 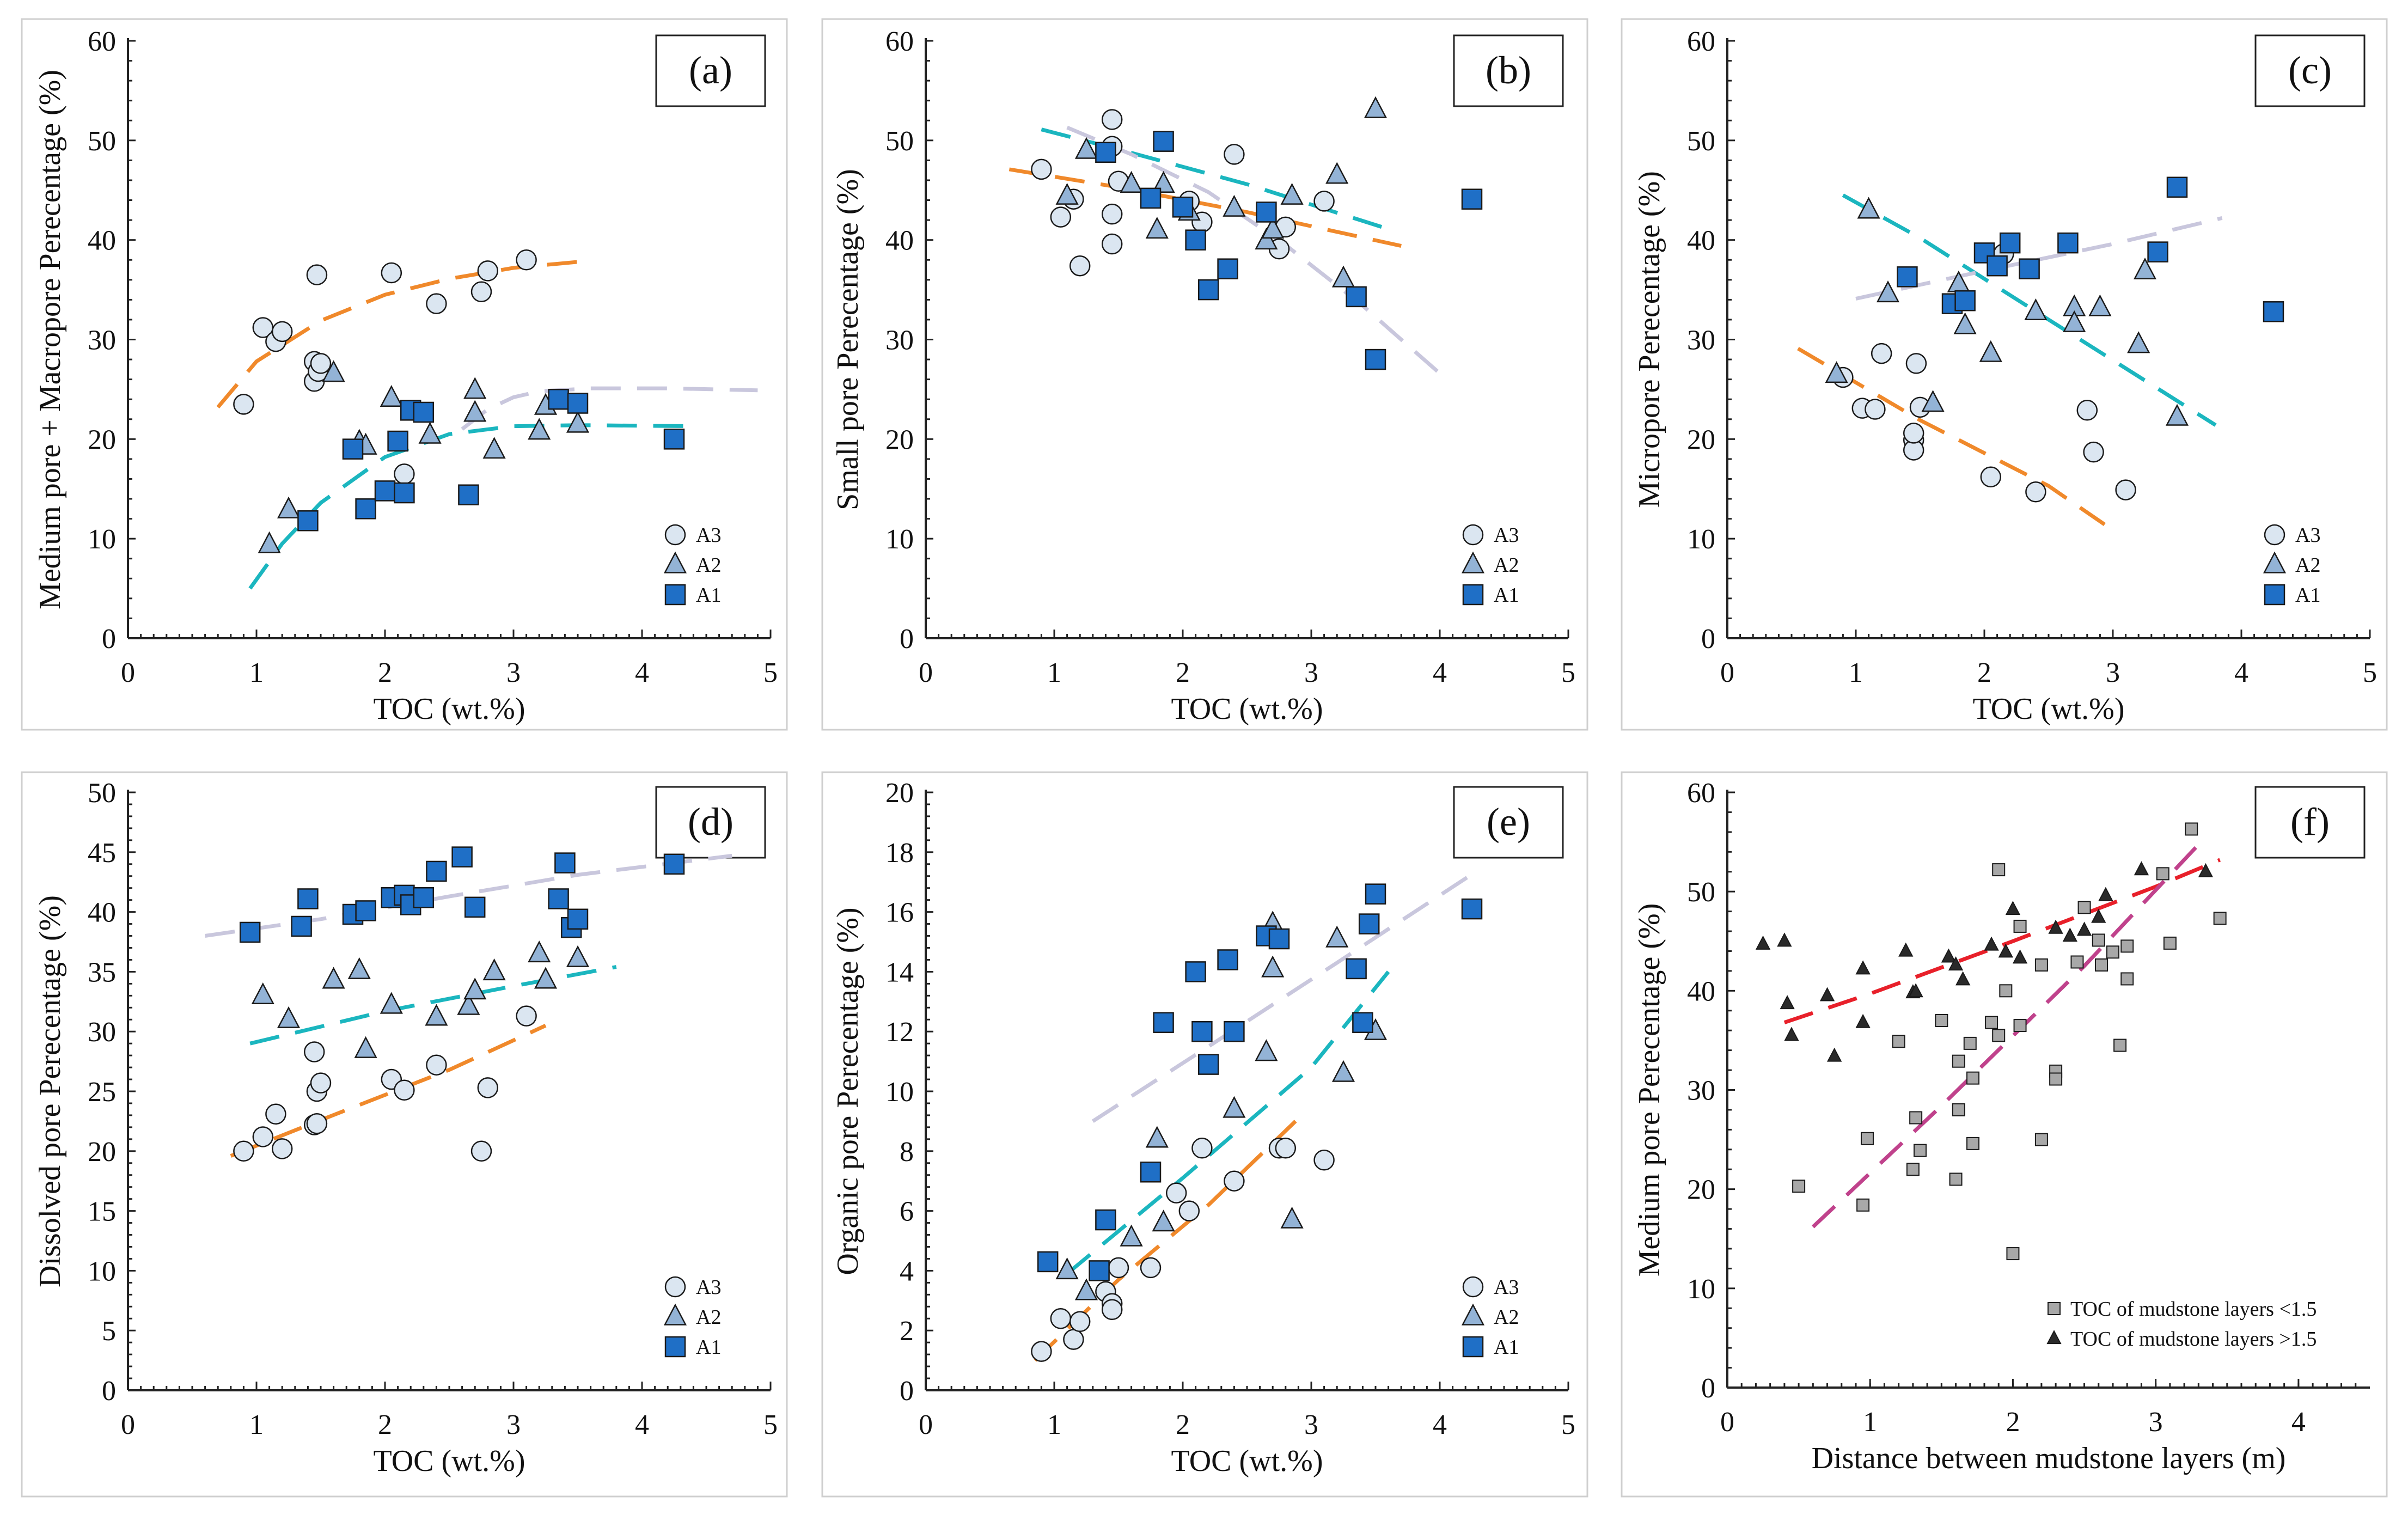 I want to click on x-tick-label: 4, so click(x=642, y=672).